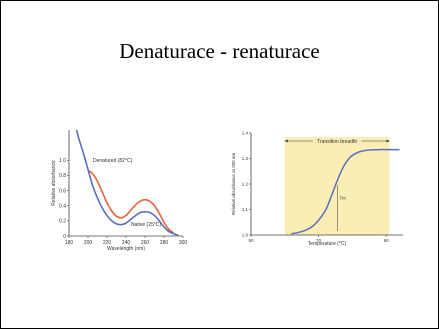 The width and height of the screenshot is (439, 329). What do you see at coordinates (88, 243) in the screenshot?
I see `x-tick-label: 200` at bounding box center [88, 243].